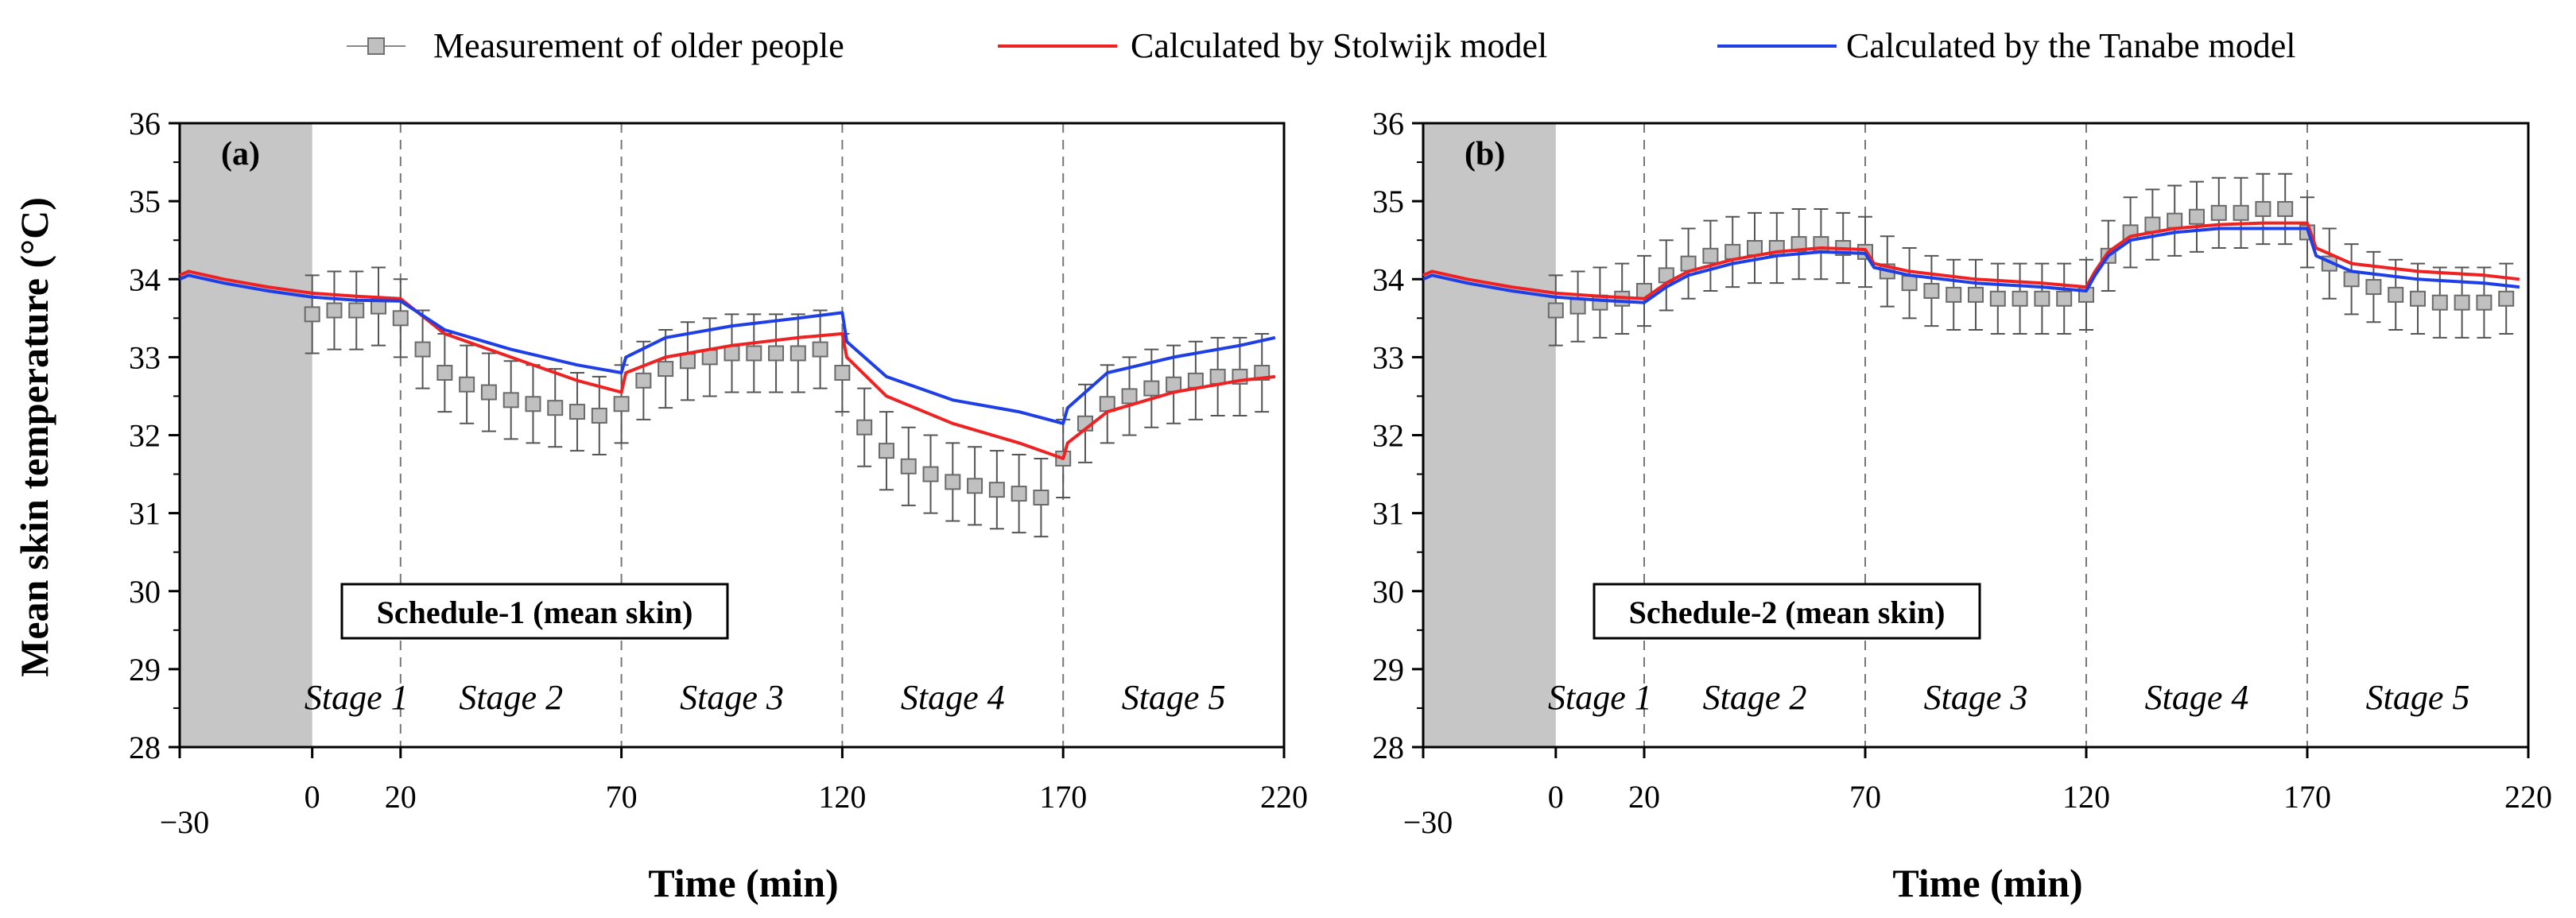 The height and width of the screenshot is (918, 2576). What do you see at coordinates (1600, 697) in the screenshot?
I see `stage-label-b-0: Stage 1` at bounding box center [1600, 697].